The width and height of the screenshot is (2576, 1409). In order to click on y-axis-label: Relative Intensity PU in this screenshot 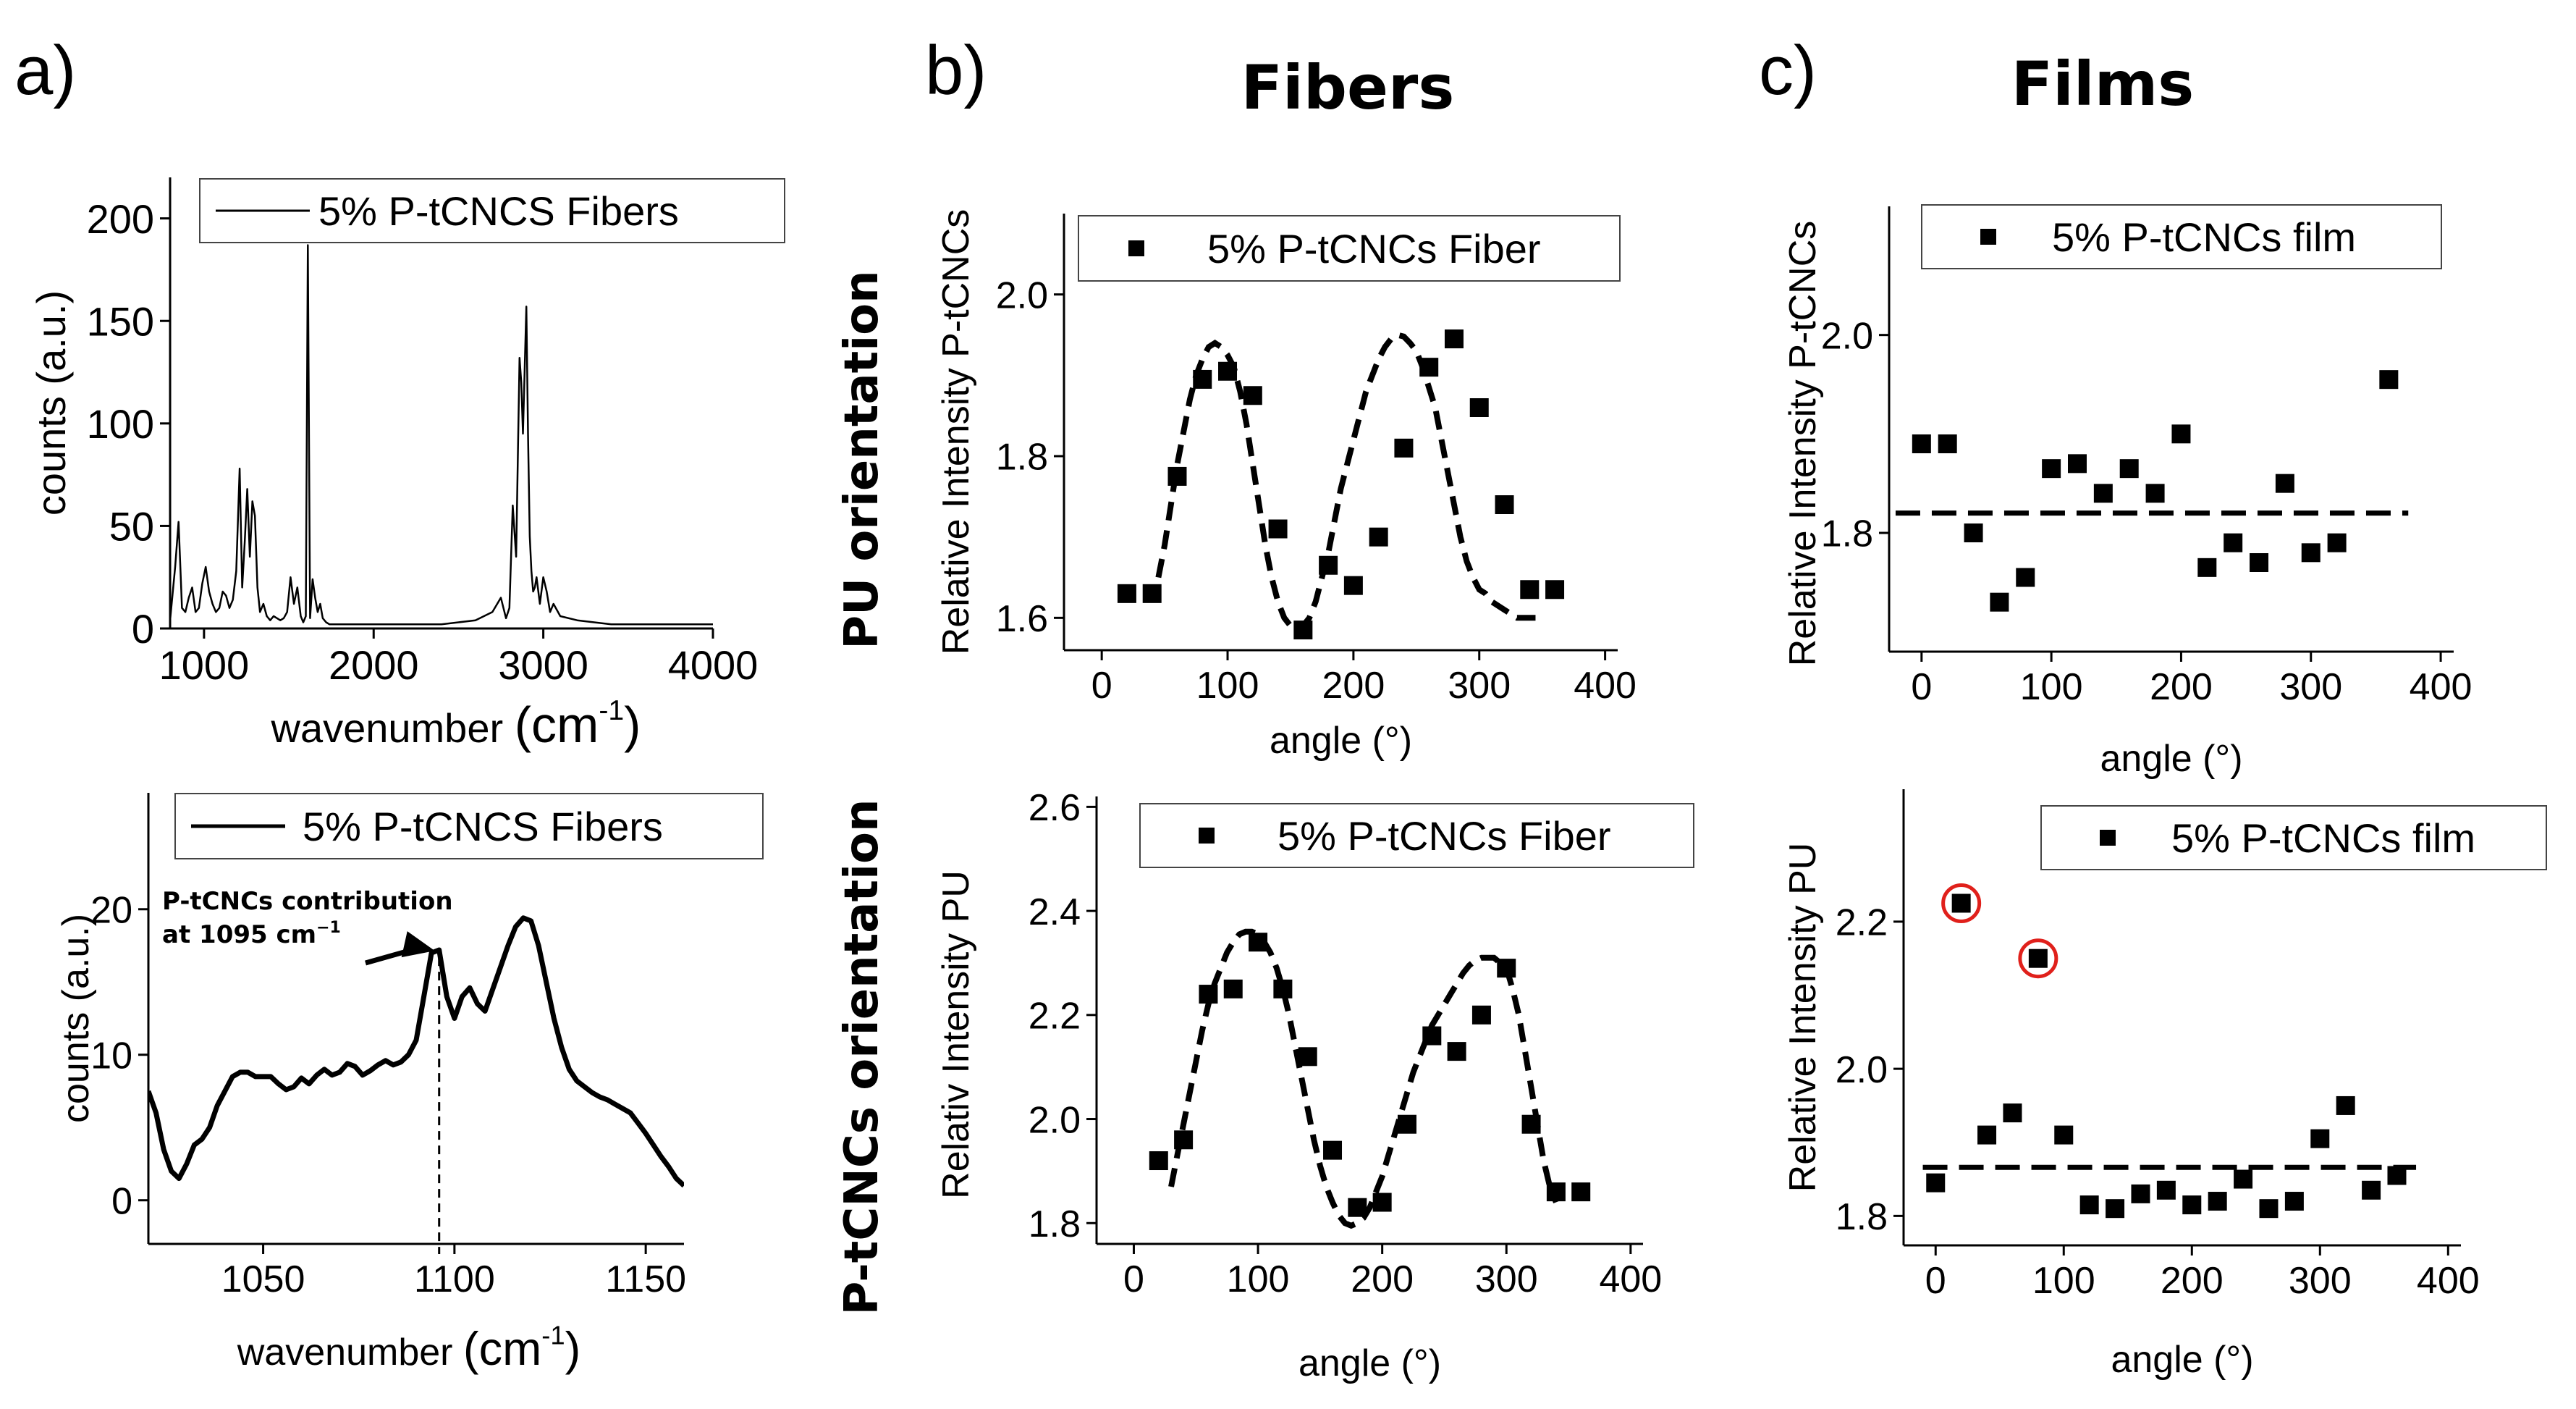, I will do `click(1803, 1018)`.